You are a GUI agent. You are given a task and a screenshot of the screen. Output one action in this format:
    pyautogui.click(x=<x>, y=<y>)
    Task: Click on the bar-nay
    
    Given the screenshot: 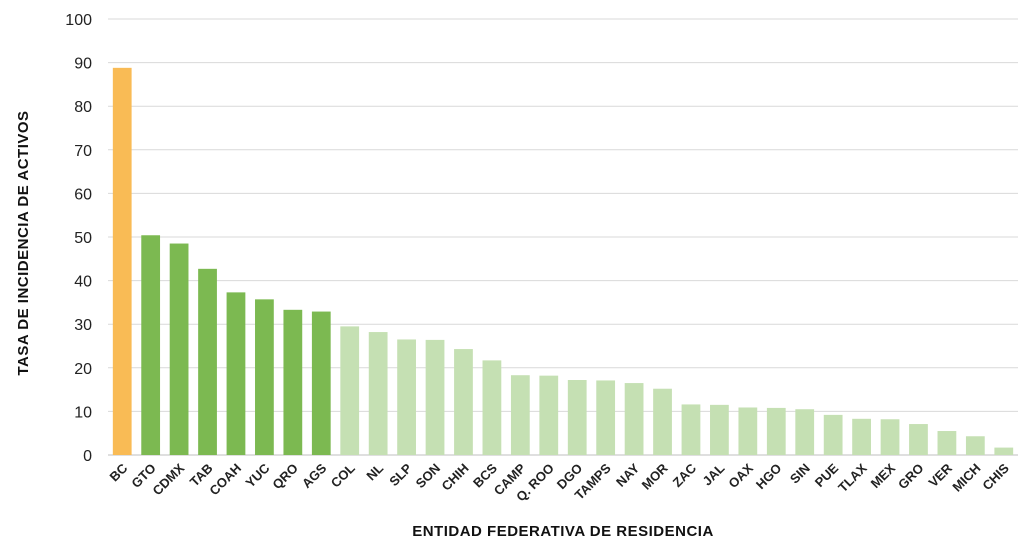 What is the action you would take?
    pyautogui.click(x=634, y=419)
    